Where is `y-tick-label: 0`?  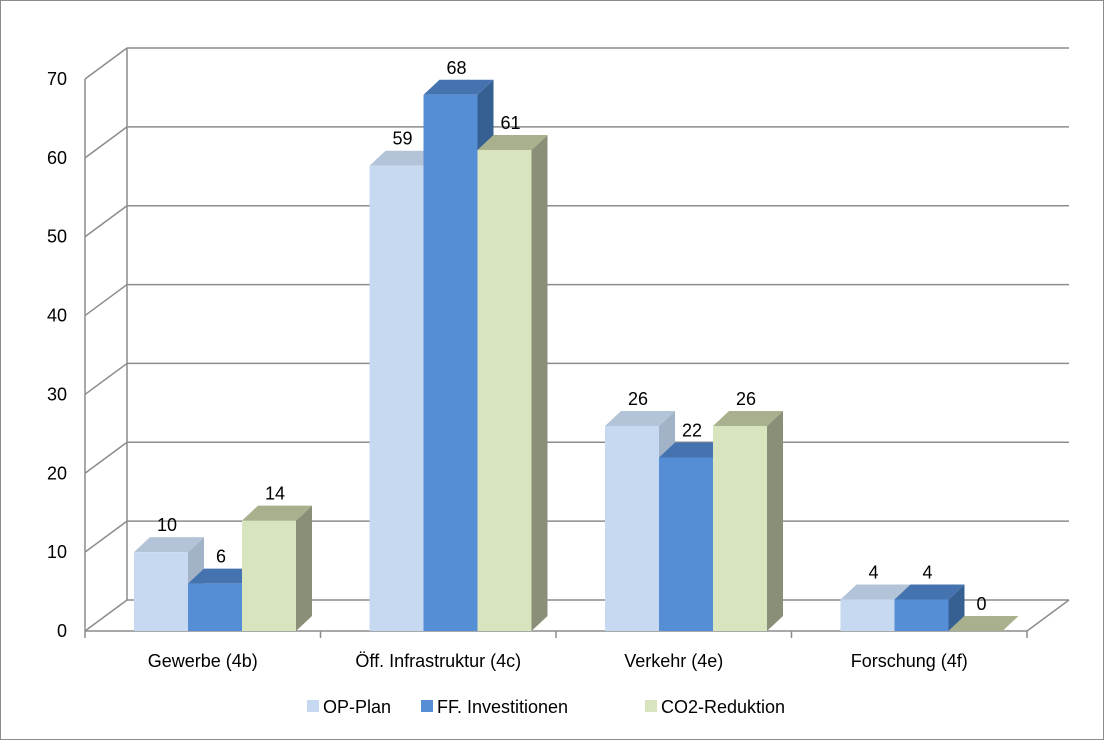 y-tick-label: 0 is located at coordinates (62, 631).